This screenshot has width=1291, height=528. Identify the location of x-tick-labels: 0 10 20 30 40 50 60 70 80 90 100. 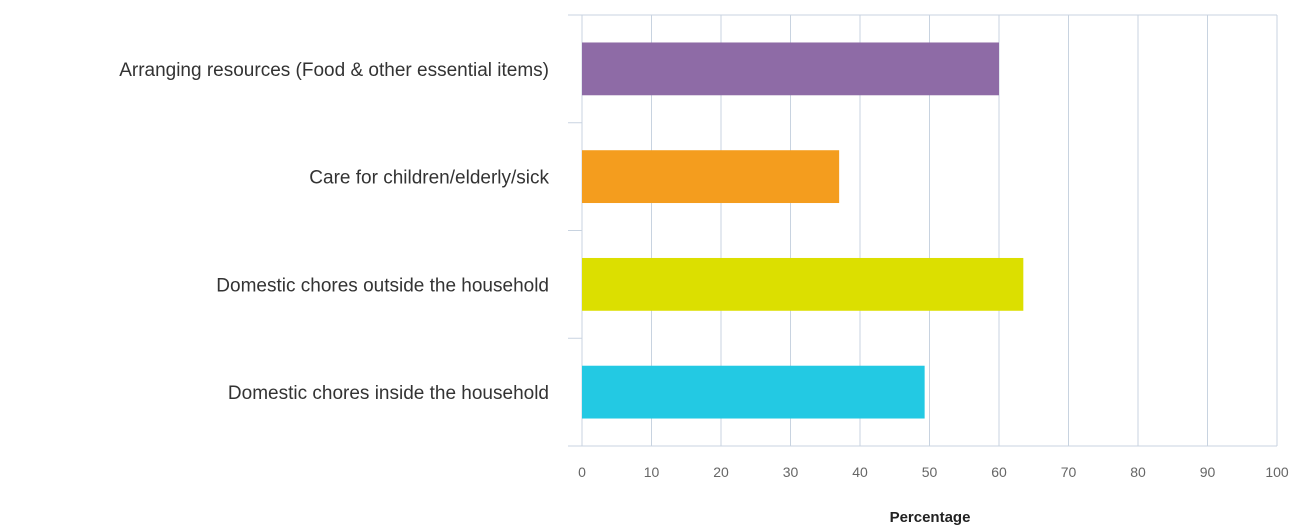
(933, 472).